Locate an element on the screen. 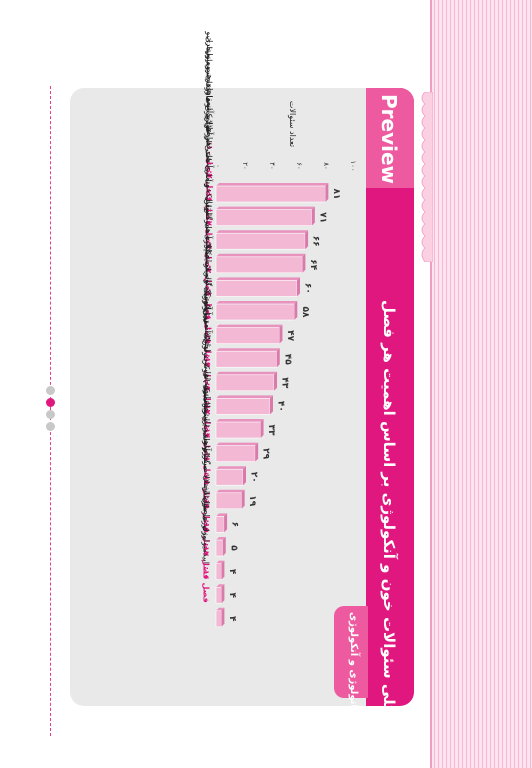 The width and height of the screenshot is (532, 768). category-label: فصل ۶: لوسمی میلوئید حاد is located at coordinates (208, 271).